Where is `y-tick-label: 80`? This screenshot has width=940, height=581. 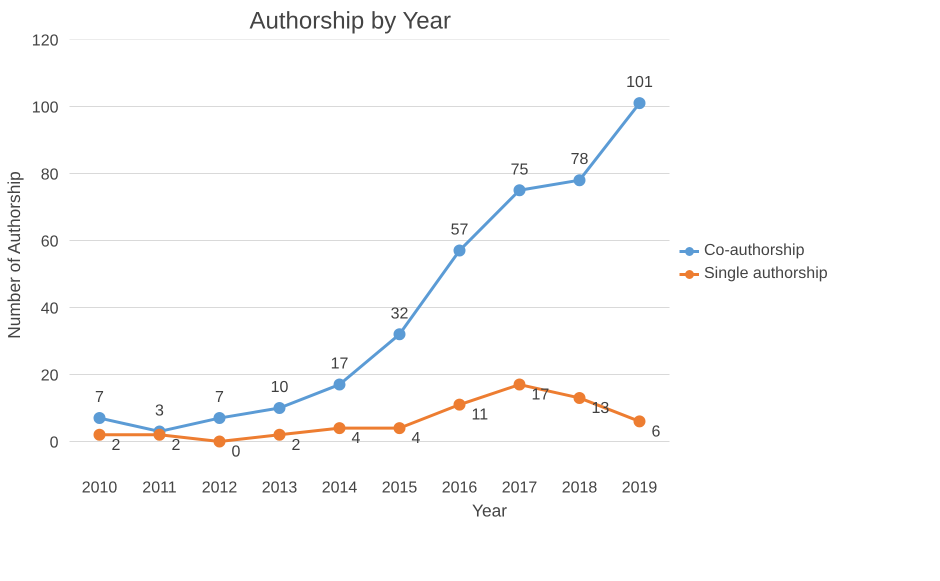
y-tick-label: 80 is located at coordinates (49, 175).